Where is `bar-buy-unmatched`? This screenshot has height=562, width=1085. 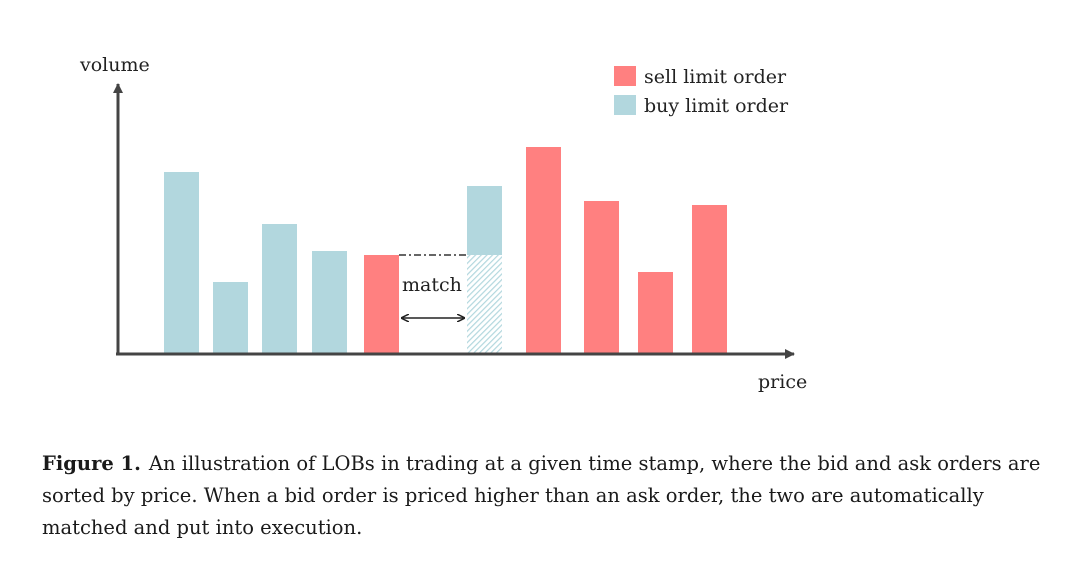
bar-buy-unmatched is located at coordinates (484, 220).